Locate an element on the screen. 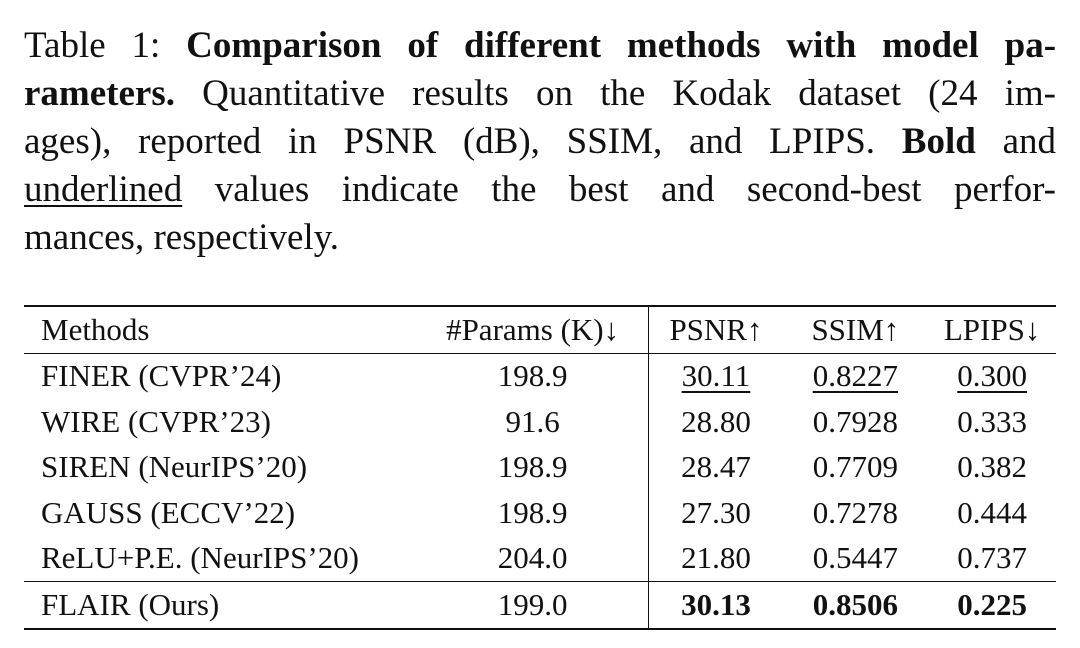 This screenshot has height=648, width=1080. ssim-cell: 0.8506 is located at coordinates (856, 605).